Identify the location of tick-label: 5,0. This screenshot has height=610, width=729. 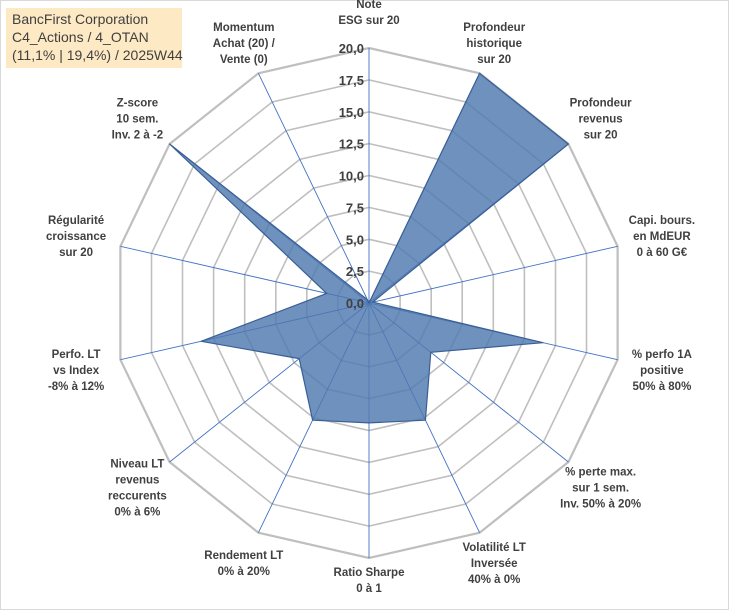
(355, 239).